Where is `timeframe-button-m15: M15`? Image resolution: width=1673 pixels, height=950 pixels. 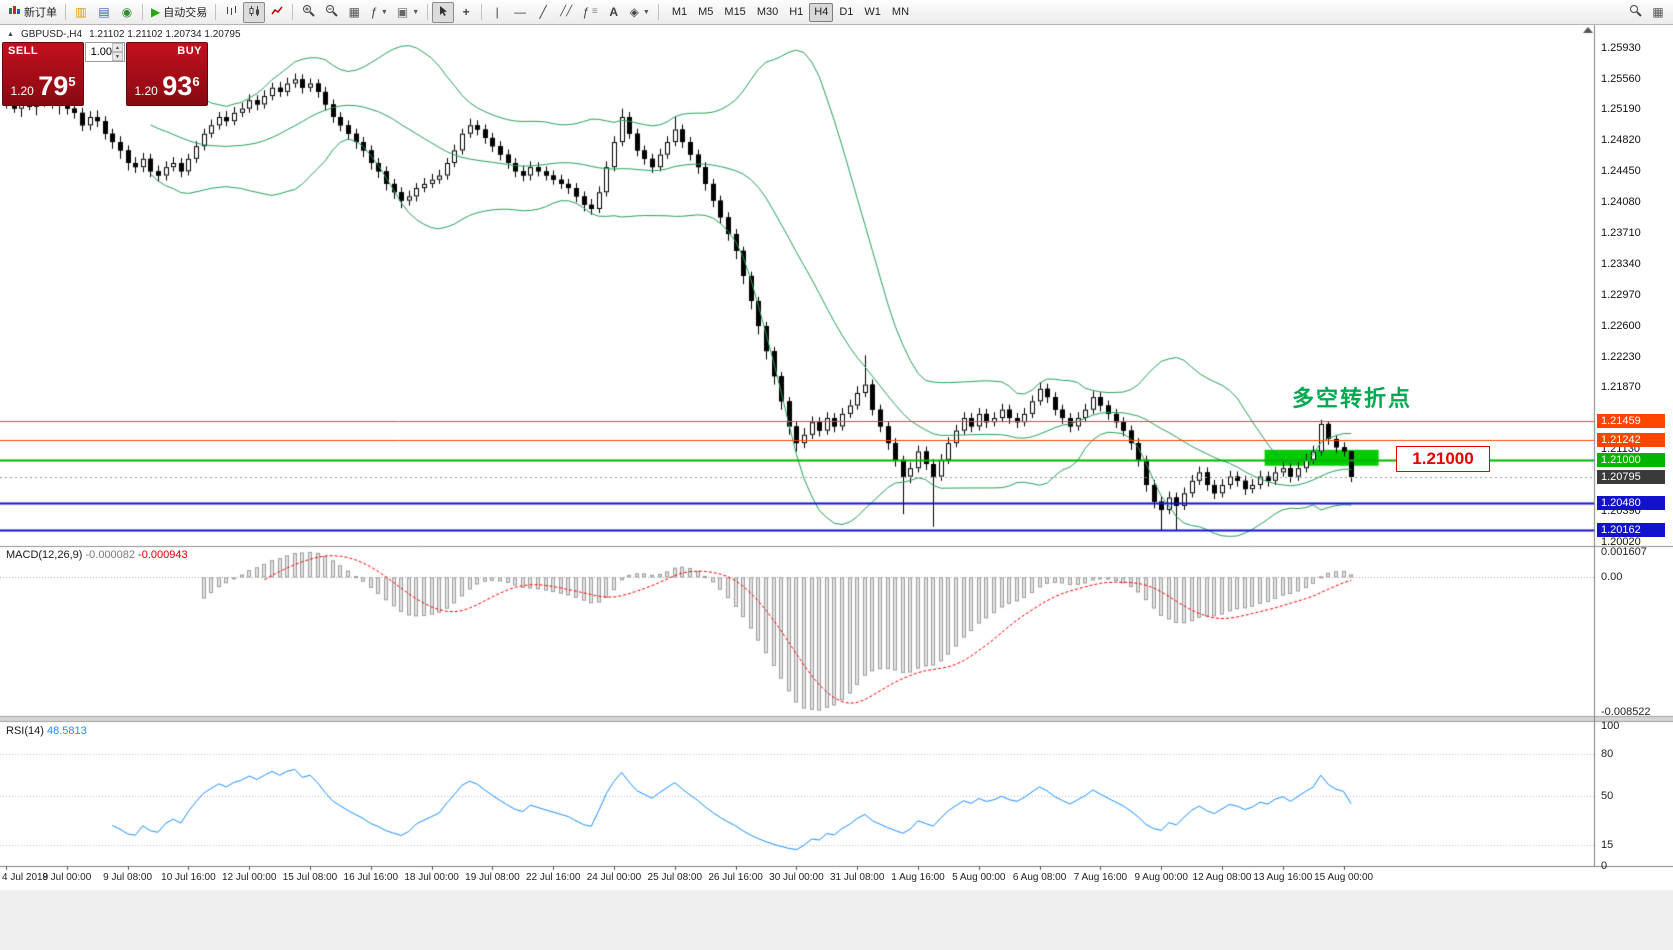 timeframe-button-m15: M15 is located at coordinates (735, 12).